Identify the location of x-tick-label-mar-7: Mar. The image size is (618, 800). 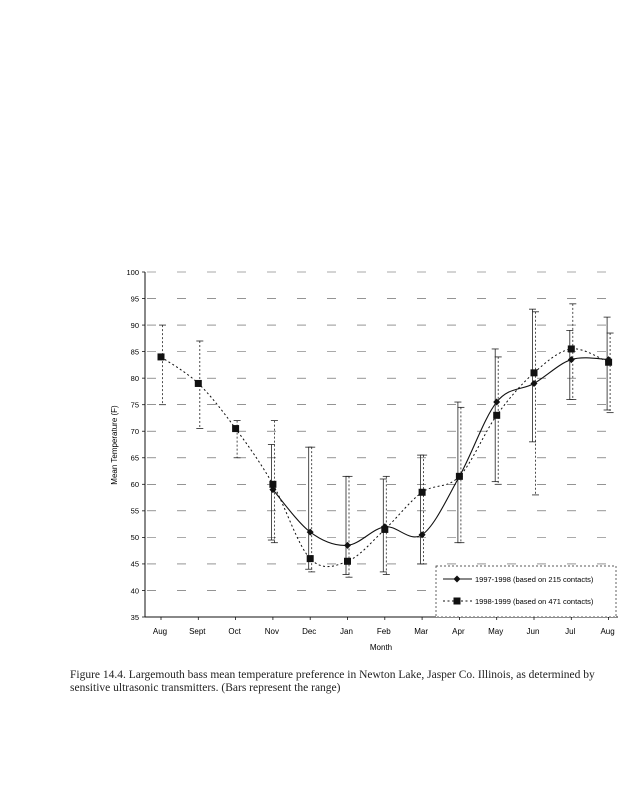
(421, 631).